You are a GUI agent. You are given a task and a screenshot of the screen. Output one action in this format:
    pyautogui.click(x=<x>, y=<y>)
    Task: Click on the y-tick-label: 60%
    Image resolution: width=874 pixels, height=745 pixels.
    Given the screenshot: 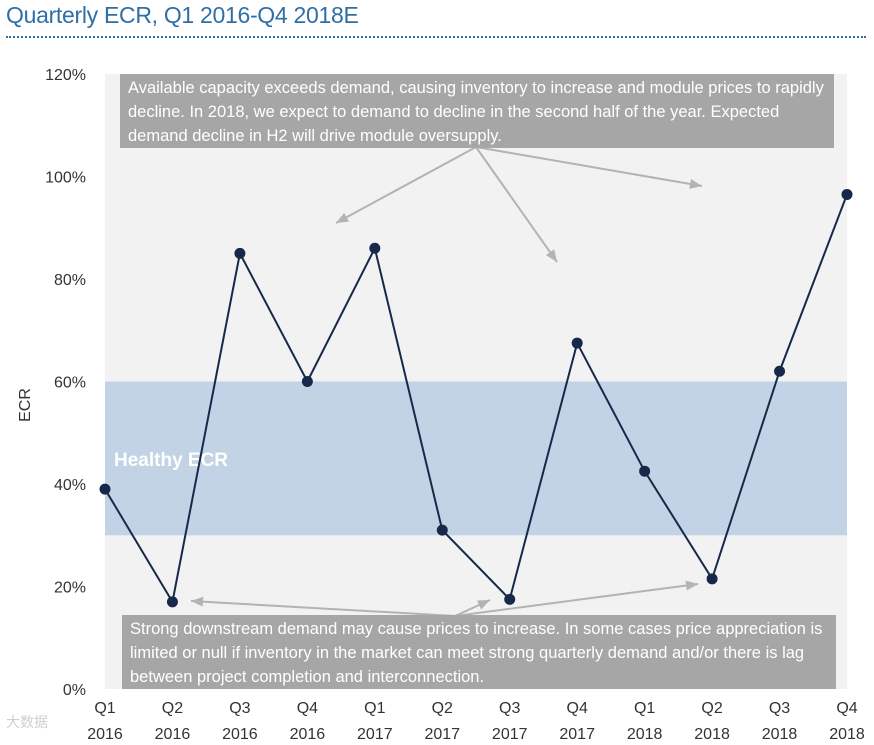 What is the action you would take?
    pyautogui.click(x=70, y=383)
    